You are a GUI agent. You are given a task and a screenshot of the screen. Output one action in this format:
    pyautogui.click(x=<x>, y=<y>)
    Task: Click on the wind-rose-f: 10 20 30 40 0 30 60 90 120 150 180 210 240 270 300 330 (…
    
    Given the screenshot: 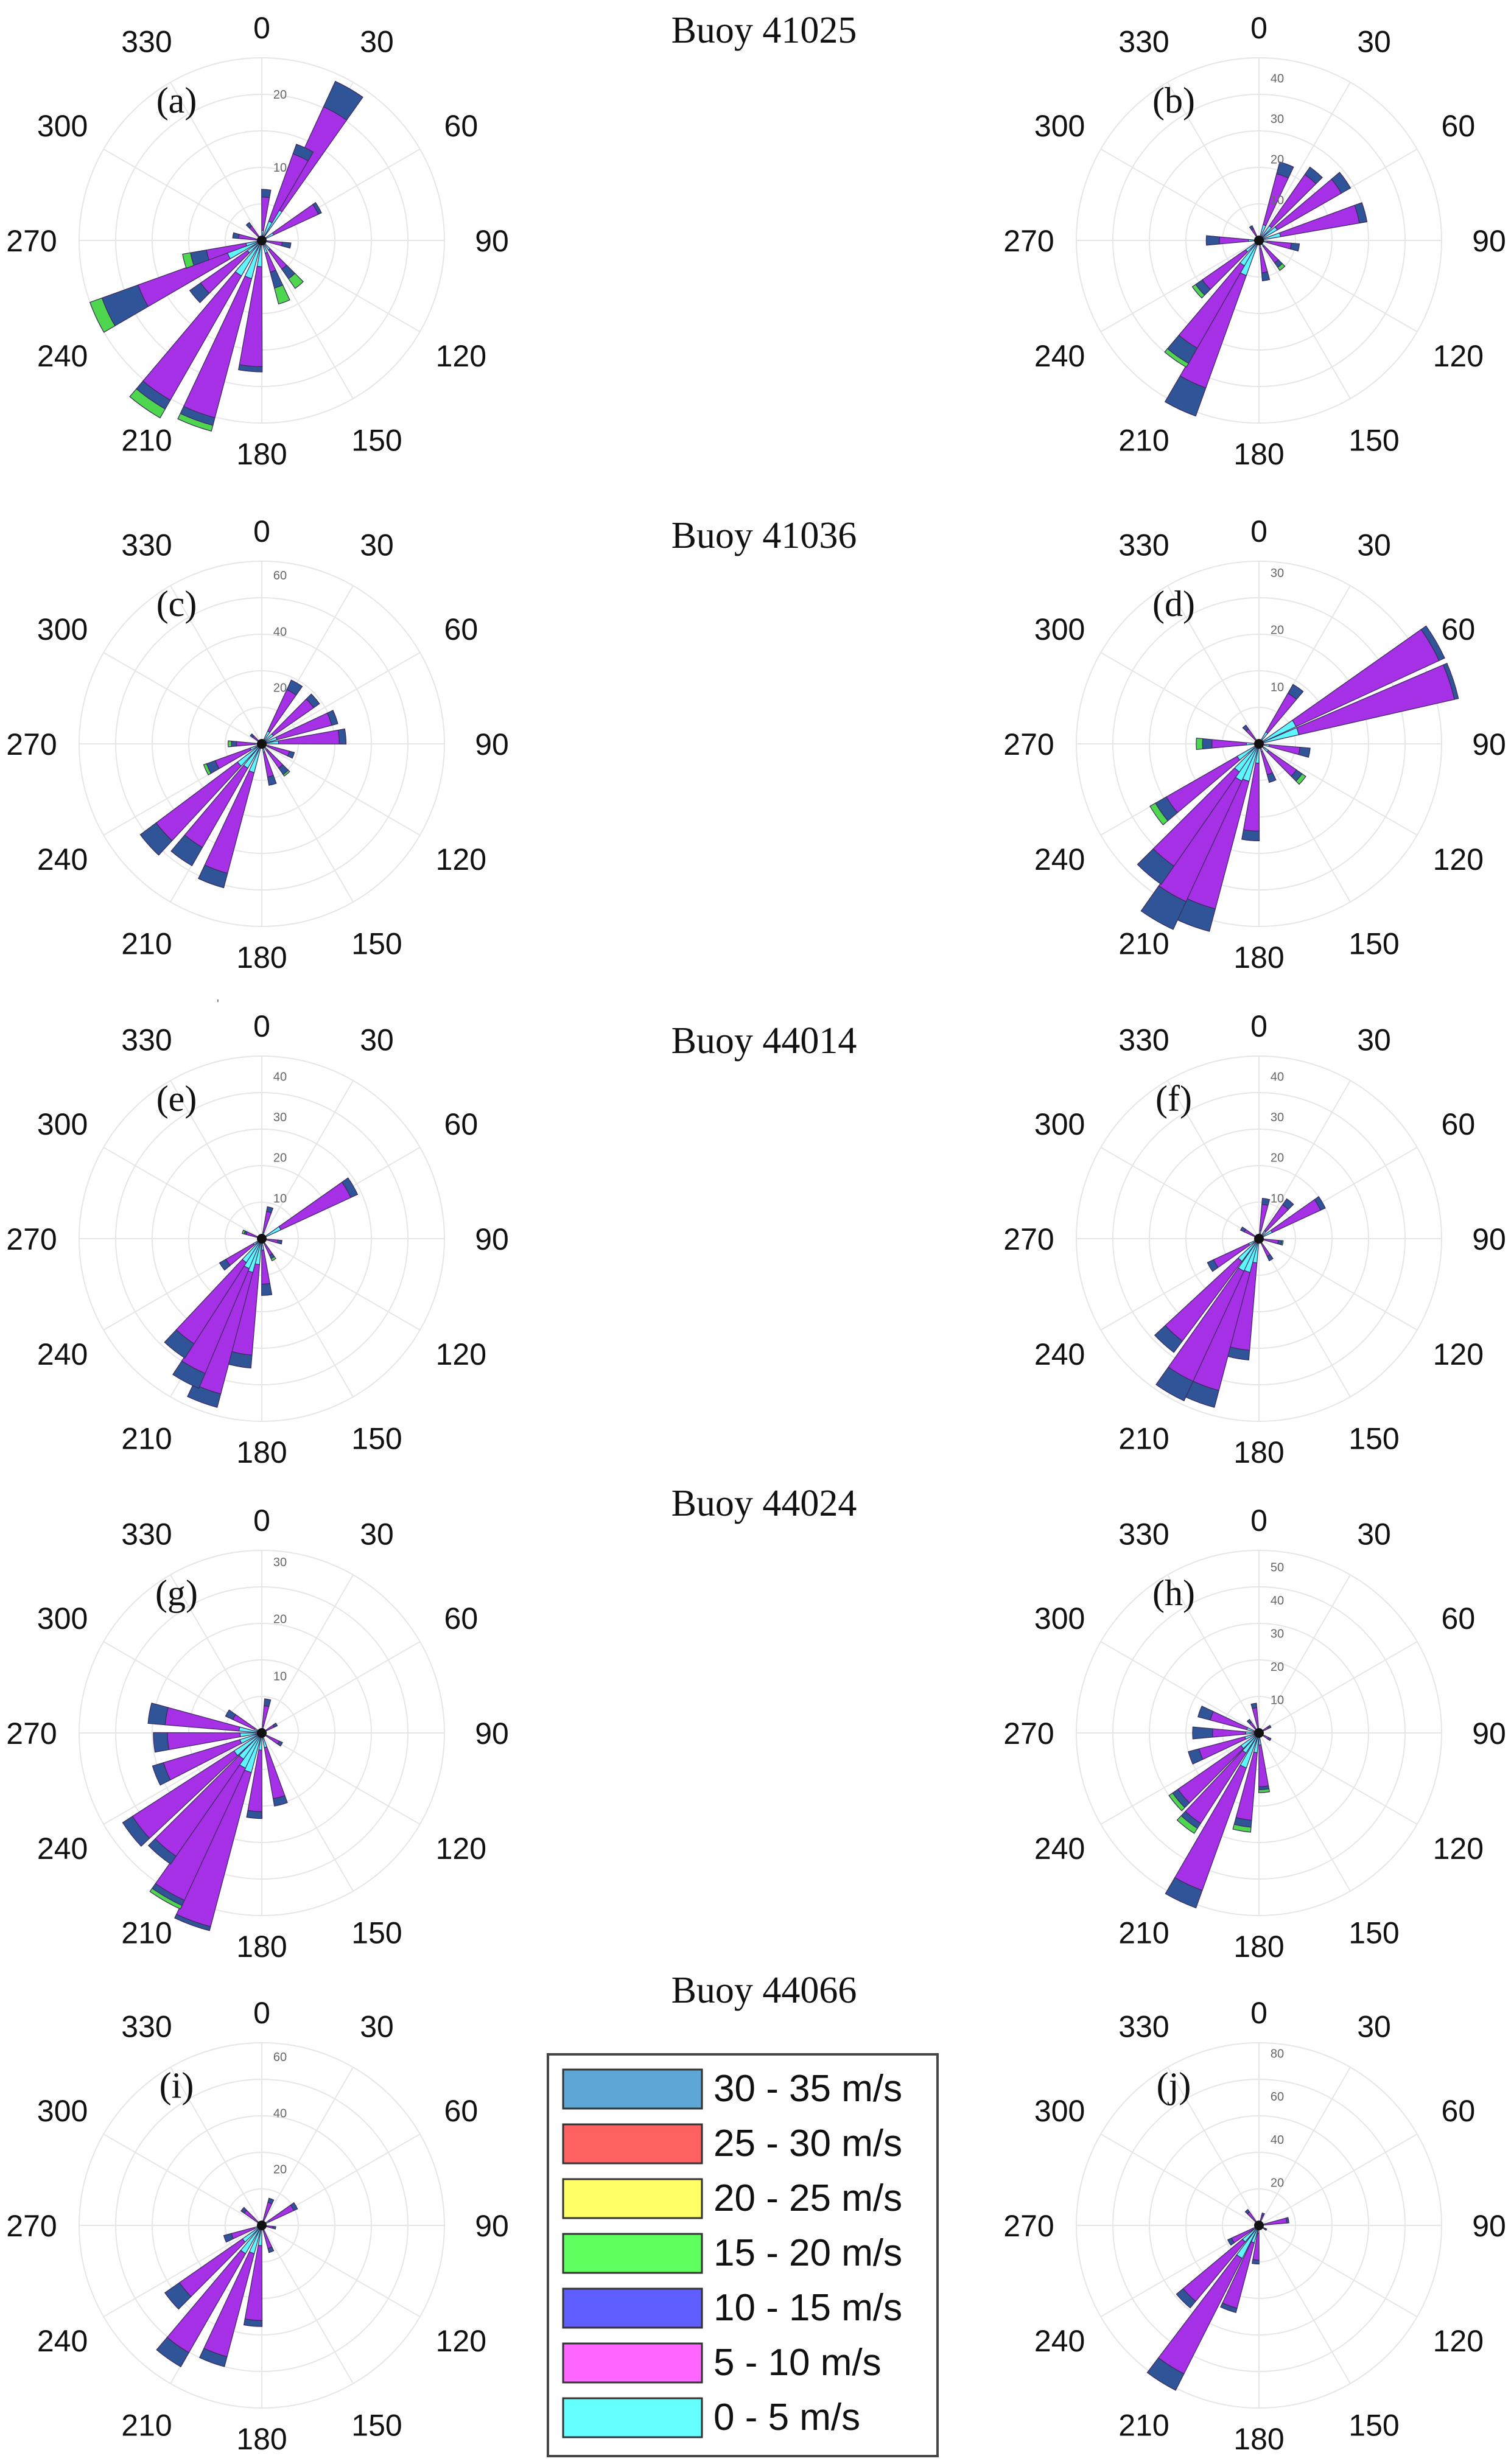 What is the action you would take?
    pyautogui.click(x=1254, y=1239)
    